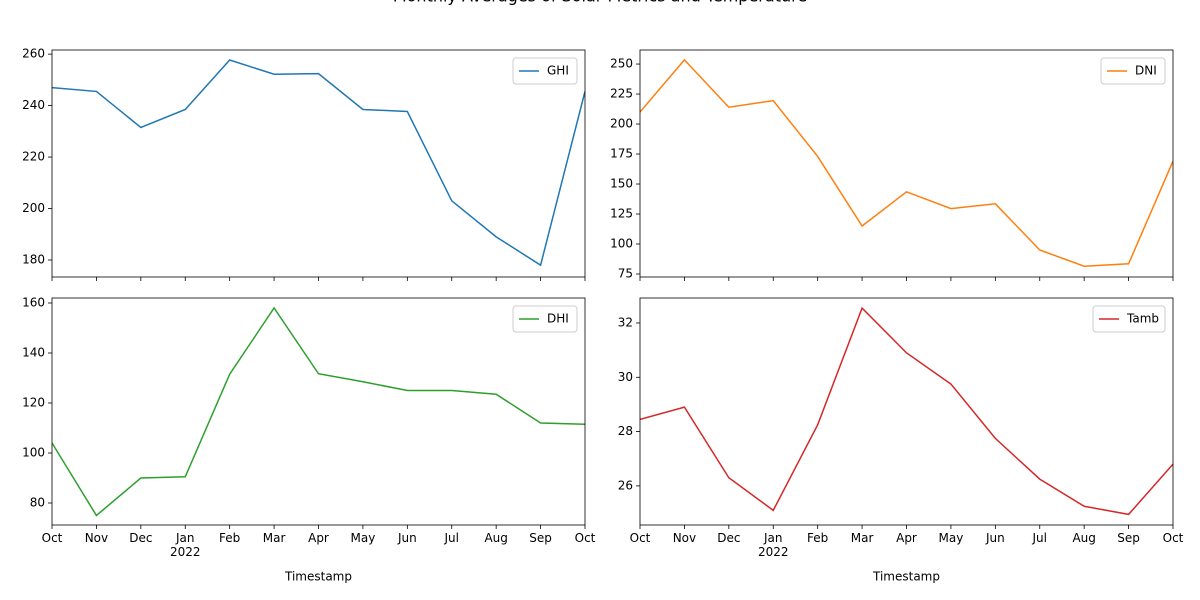 The width and height of the screenshot is (1200, 600). Describe the element at coordinates (621, 94) in the screenshot. I see `y-tick-label: 225` at that location.